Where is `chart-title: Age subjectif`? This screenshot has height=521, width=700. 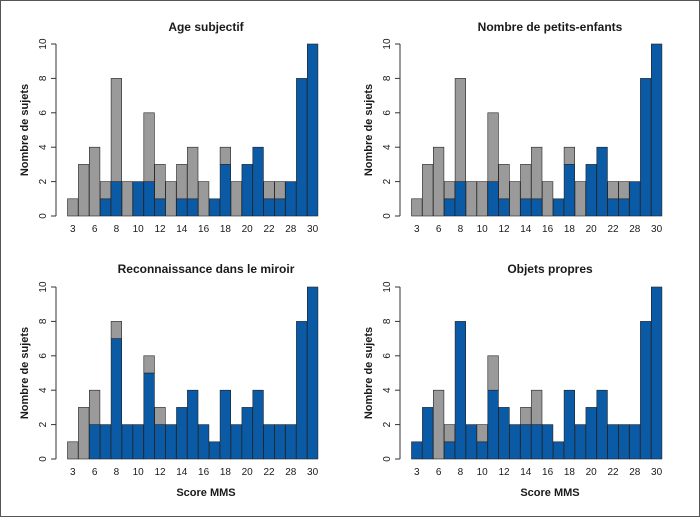 chart-title: Age subjectif is located at coordinates (206, 27).